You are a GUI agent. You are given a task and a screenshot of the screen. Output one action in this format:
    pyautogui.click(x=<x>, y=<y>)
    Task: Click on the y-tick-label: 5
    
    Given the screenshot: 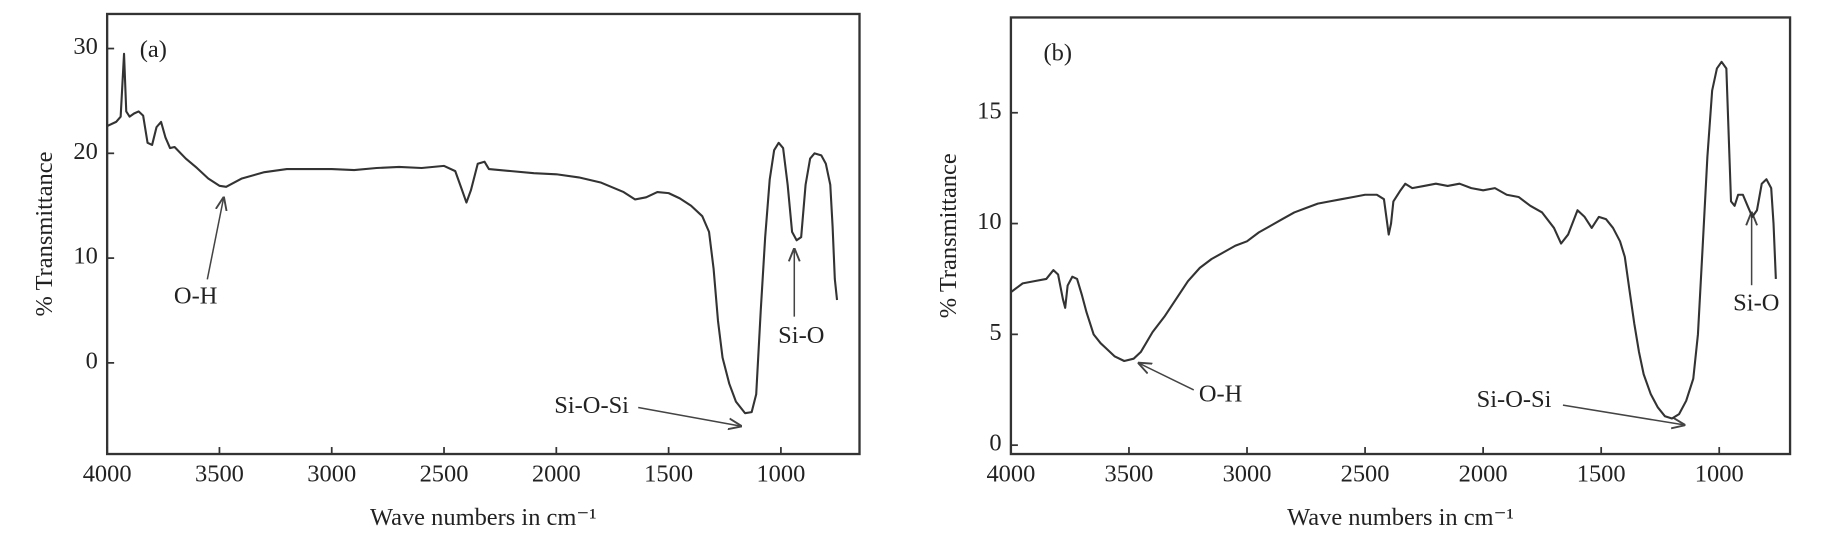 What is the action you would take?
    pyautogui.click(x=995, y=332)
    